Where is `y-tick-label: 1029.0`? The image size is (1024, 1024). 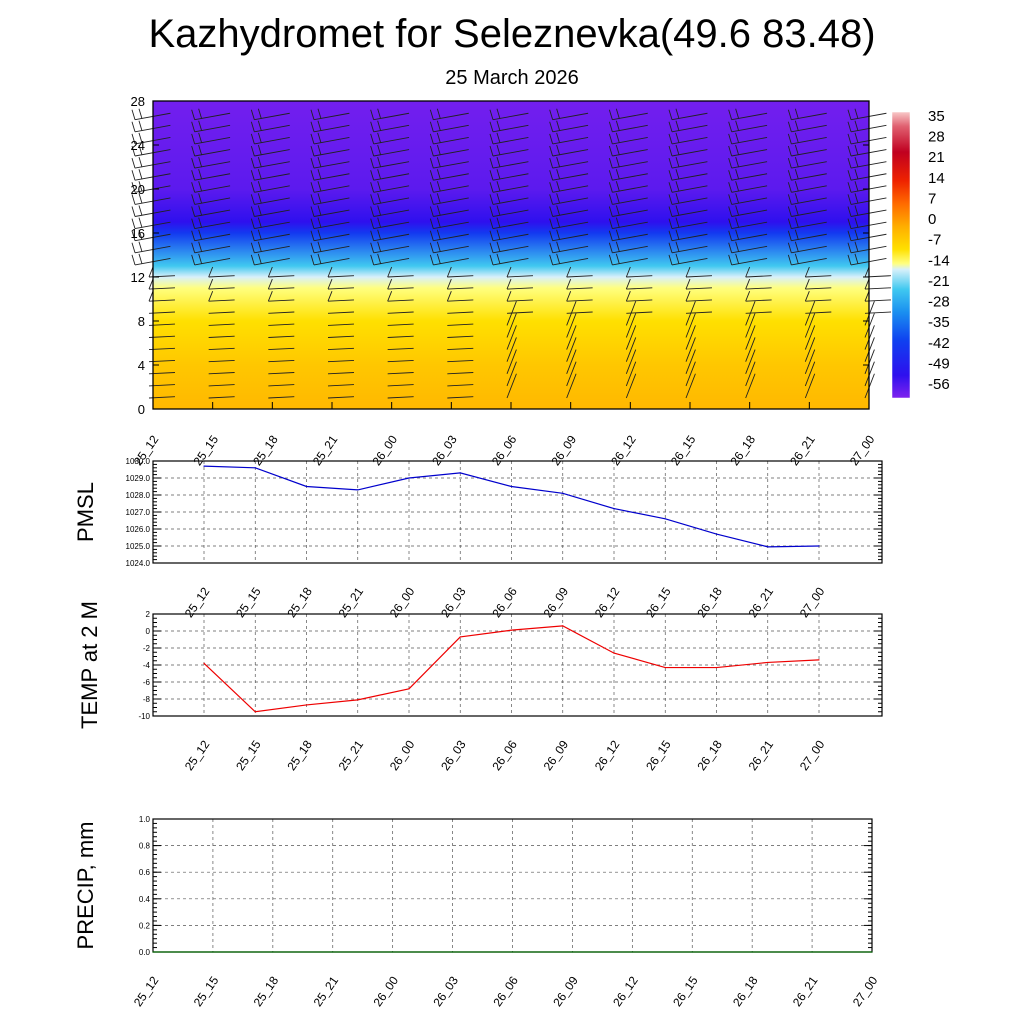
y-tick-label: 1029.0 is located at coordinates (138, 478).